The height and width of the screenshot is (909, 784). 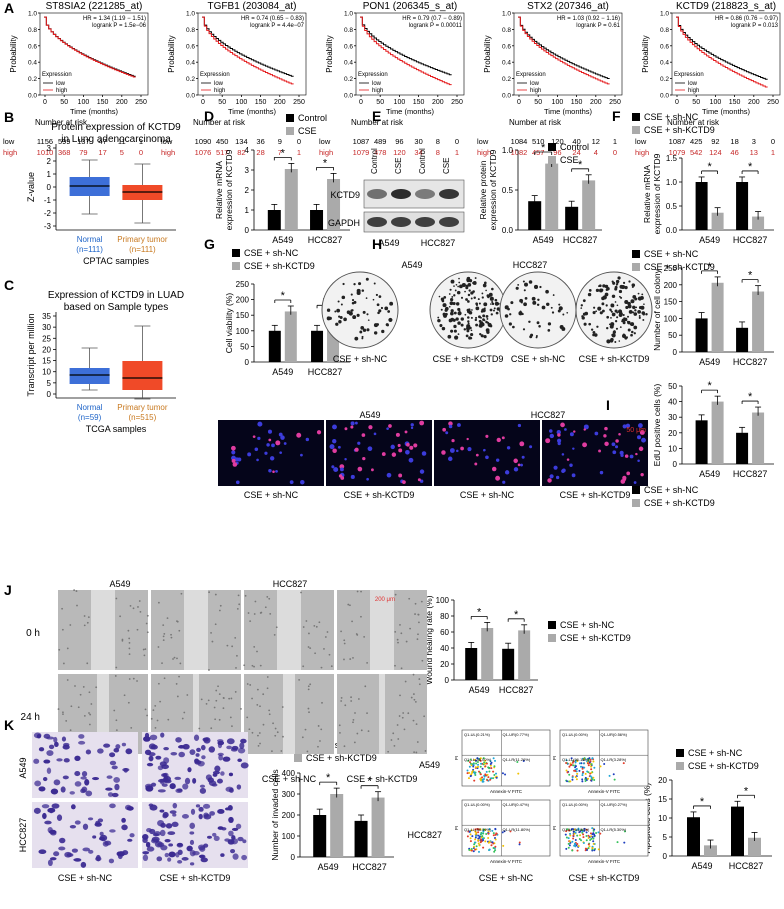 What do you see at coordinates (377, 194) in the screenshot?
I see `blot-band` at bounding box center [377, 194].